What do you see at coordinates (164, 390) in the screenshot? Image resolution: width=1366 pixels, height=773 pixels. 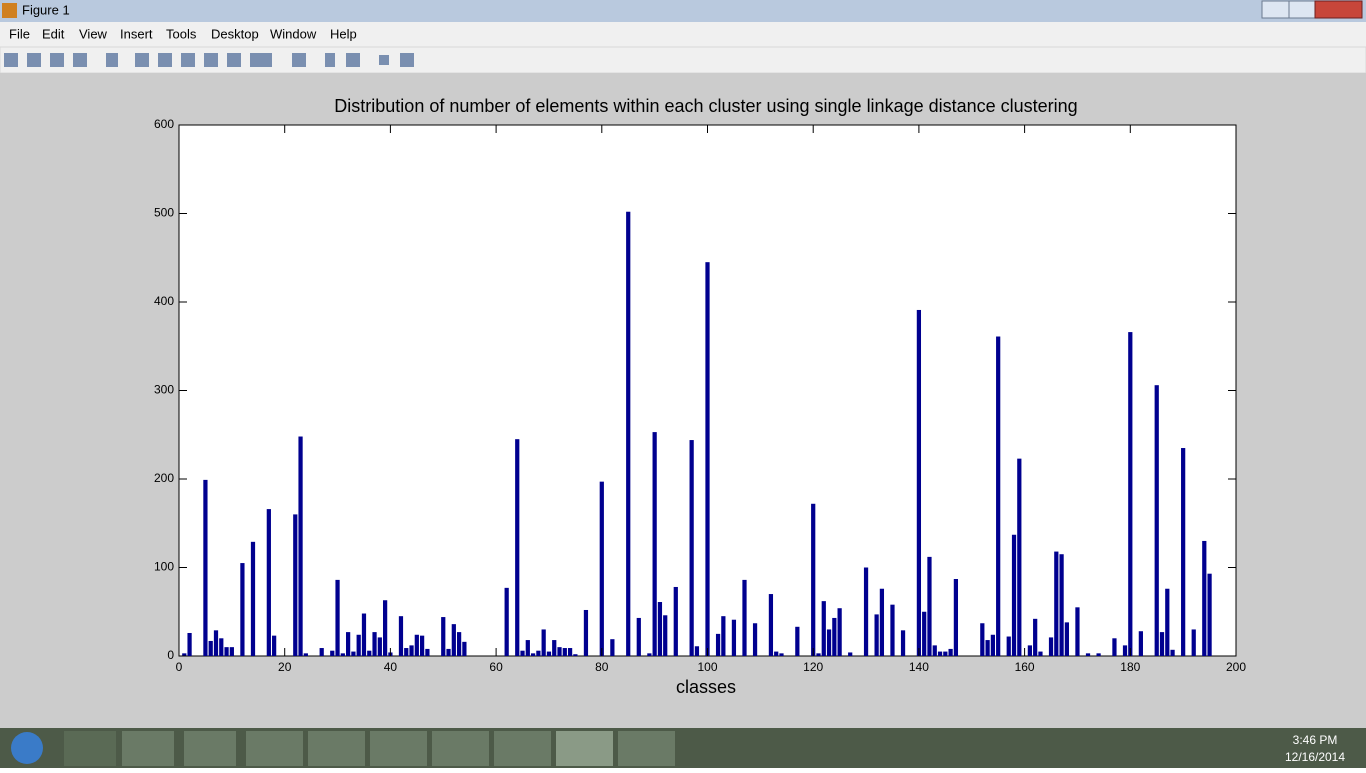 I see `y-tick-label: 300` at bounding box center [164, 390].